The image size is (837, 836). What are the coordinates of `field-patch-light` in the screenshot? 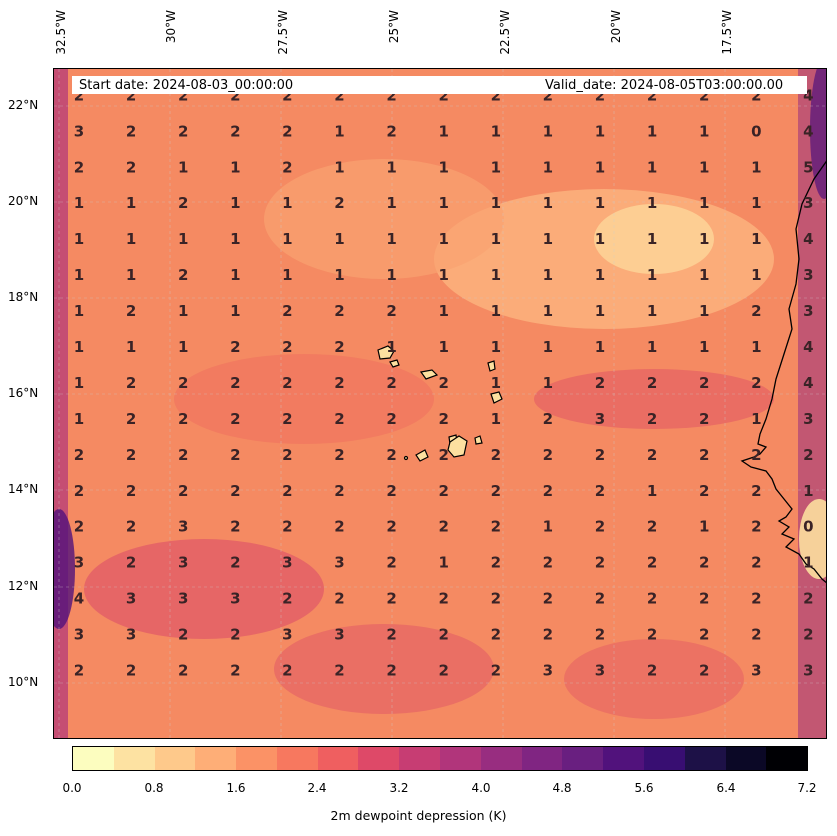 It's located at (384, 219).